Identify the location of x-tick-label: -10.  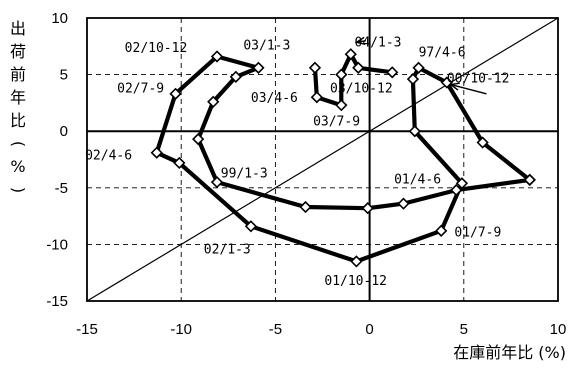
(181, 329).